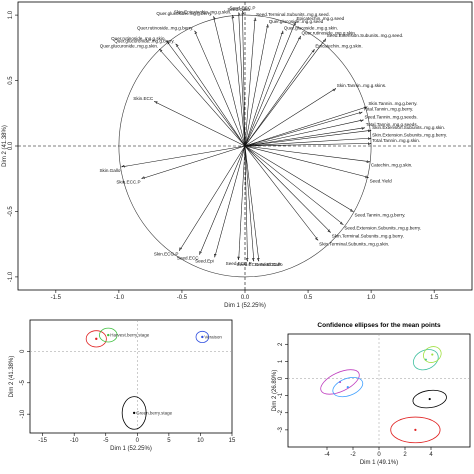 The height and width of the screenshot is (474, 474). I want to click on x-tick-label: -2, so click(353, 455).